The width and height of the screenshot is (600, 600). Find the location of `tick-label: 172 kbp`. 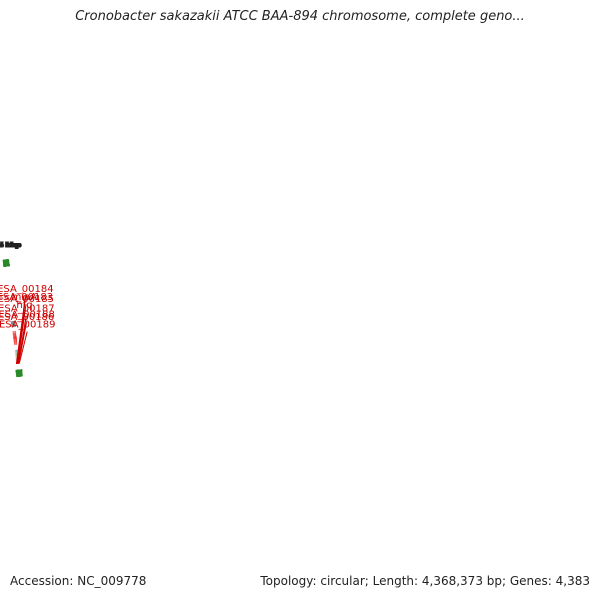

tick-label: 172 kbp is located at coordinates (10, 244).